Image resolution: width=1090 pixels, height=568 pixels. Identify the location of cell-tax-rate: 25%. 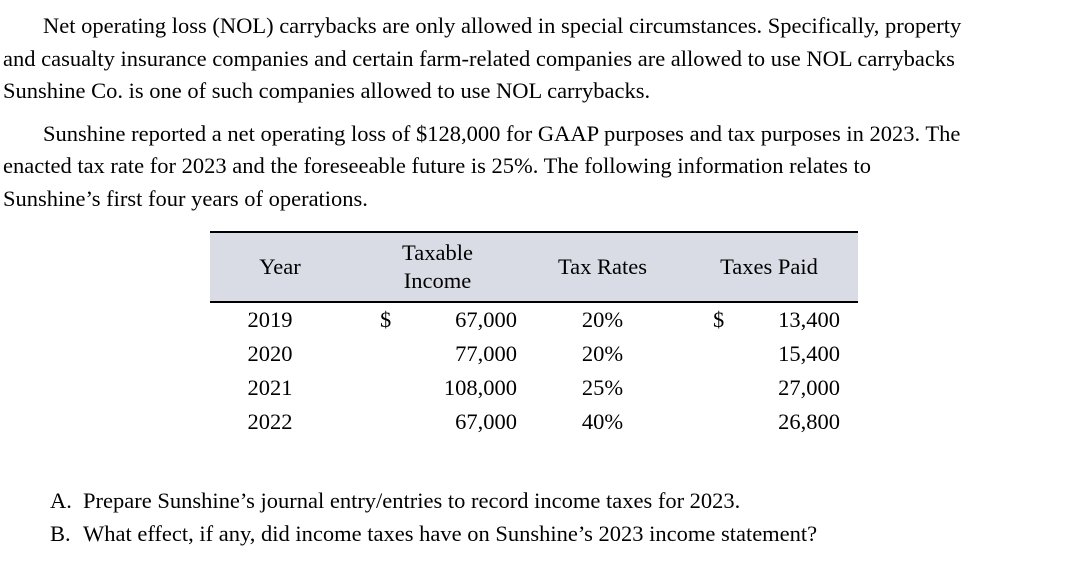
(602, 387).